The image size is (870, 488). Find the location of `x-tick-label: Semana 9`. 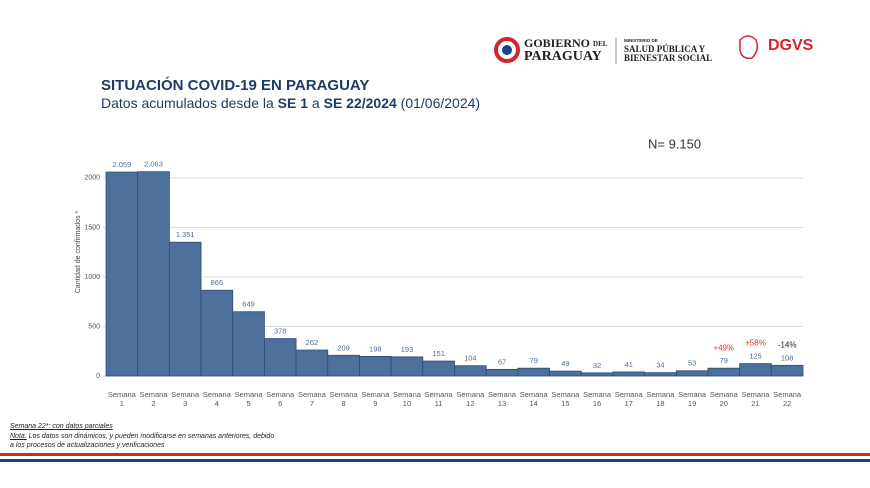

x-tick-label: Semana 9 is located at coordinates (375, 399).